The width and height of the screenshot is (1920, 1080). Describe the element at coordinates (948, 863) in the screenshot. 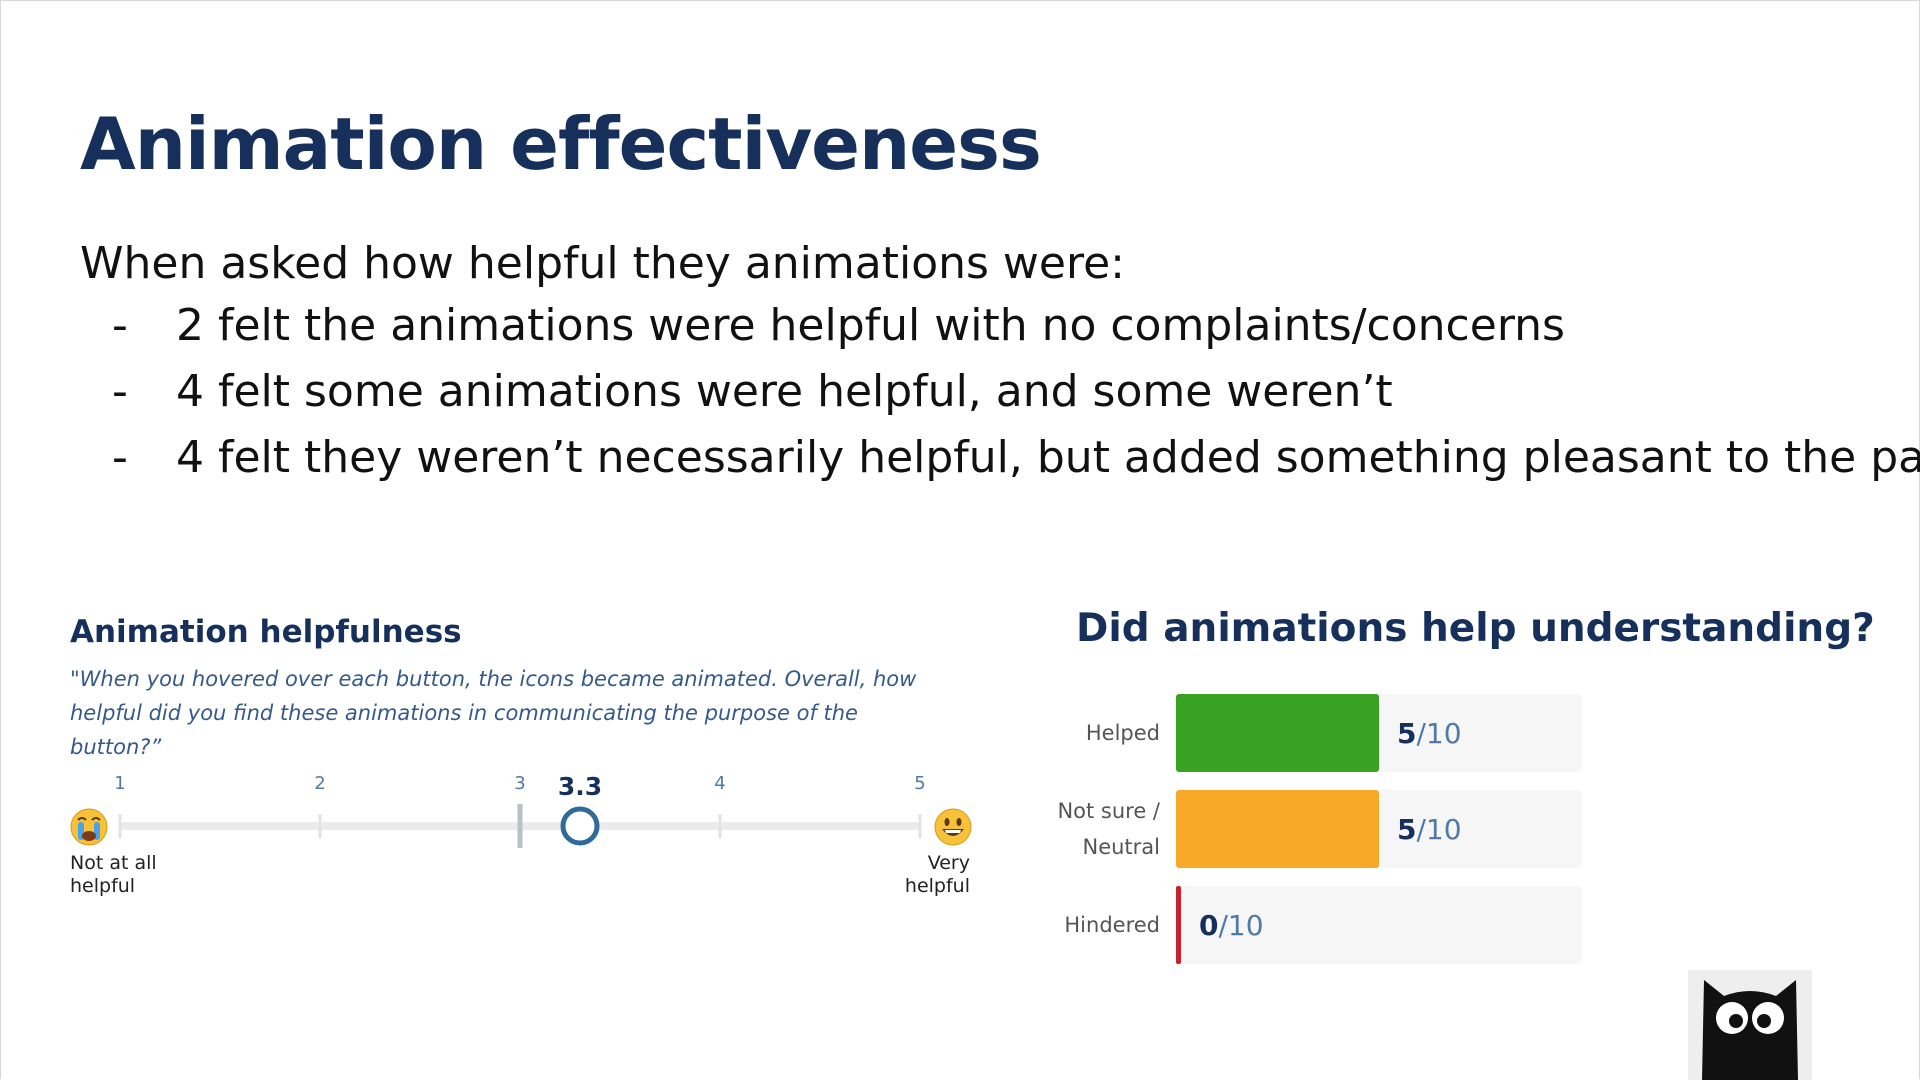

I see `max-scale-label-line: Very` at that location.